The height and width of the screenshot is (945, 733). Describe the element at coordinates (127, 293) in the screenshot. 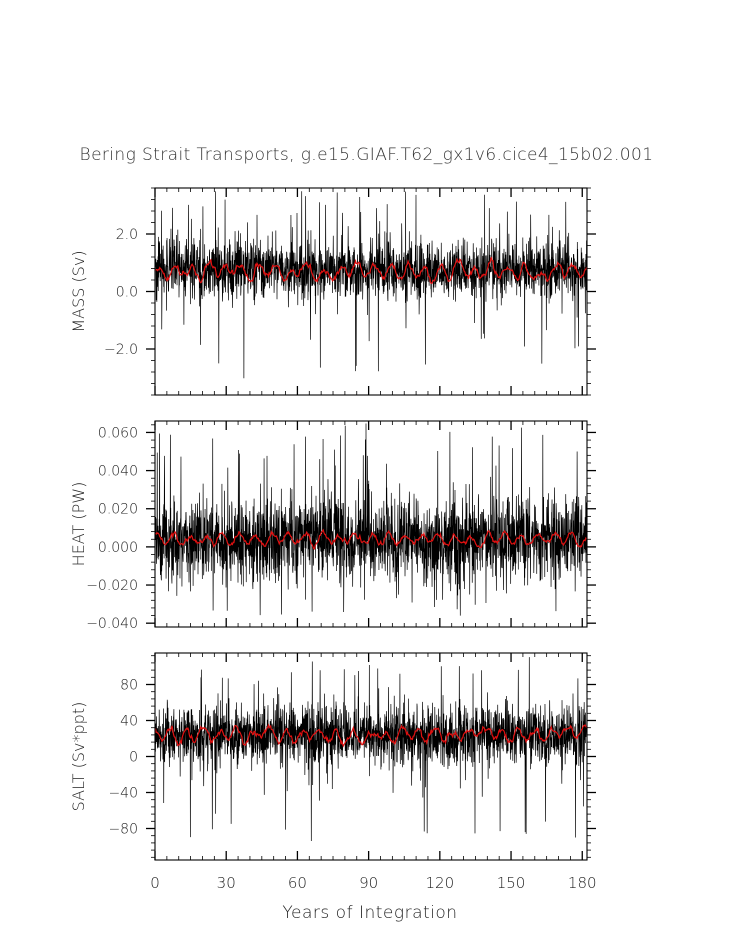

I see `y-tick-label: 0.0` at that location.